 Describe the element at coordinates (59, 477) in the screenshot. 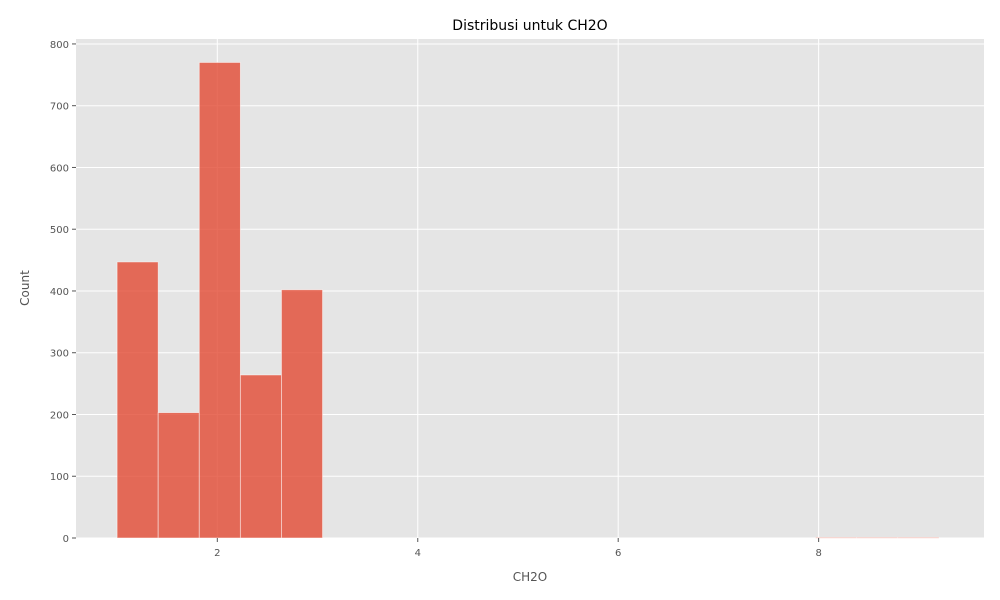

I see `y-tick-label: 100` at that location.